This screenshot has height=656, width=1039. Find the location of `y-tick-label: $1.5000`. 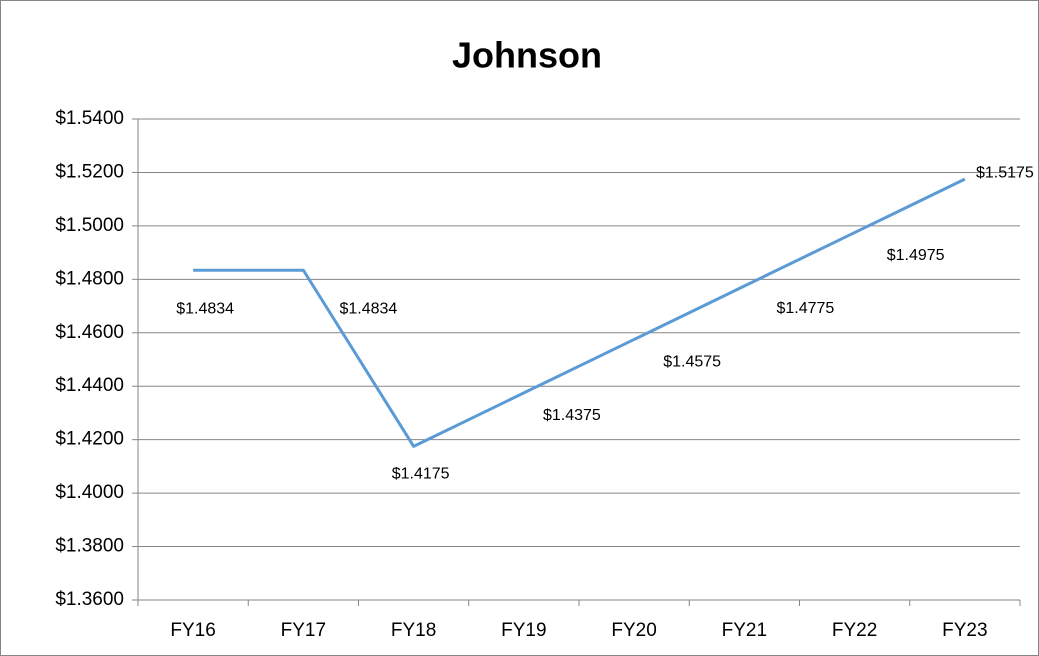

y-tick-label: $1.5000 is located at coordinates (89, 225).